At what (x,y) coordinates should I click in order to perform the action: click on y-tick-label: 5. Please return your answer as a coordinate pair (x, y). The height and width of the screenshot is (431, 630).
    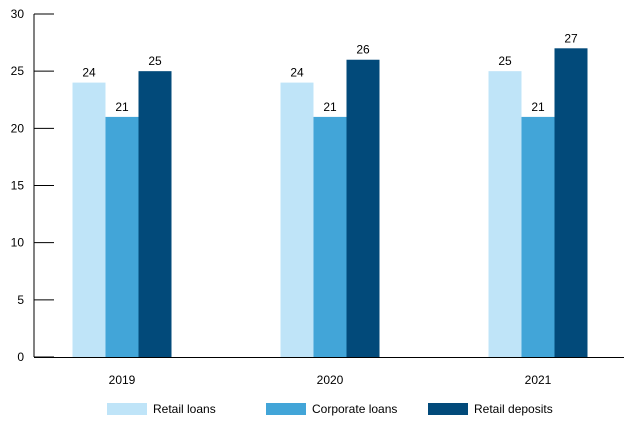
    Looking at the image, I should click on (20, 300).